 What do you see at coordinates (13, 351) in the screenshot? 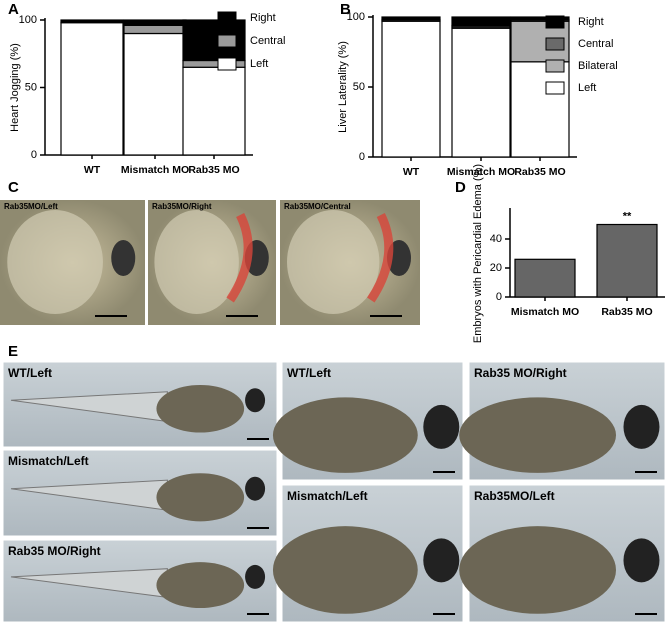
I see `panel-letter: E` at bounding box center [13, 351].